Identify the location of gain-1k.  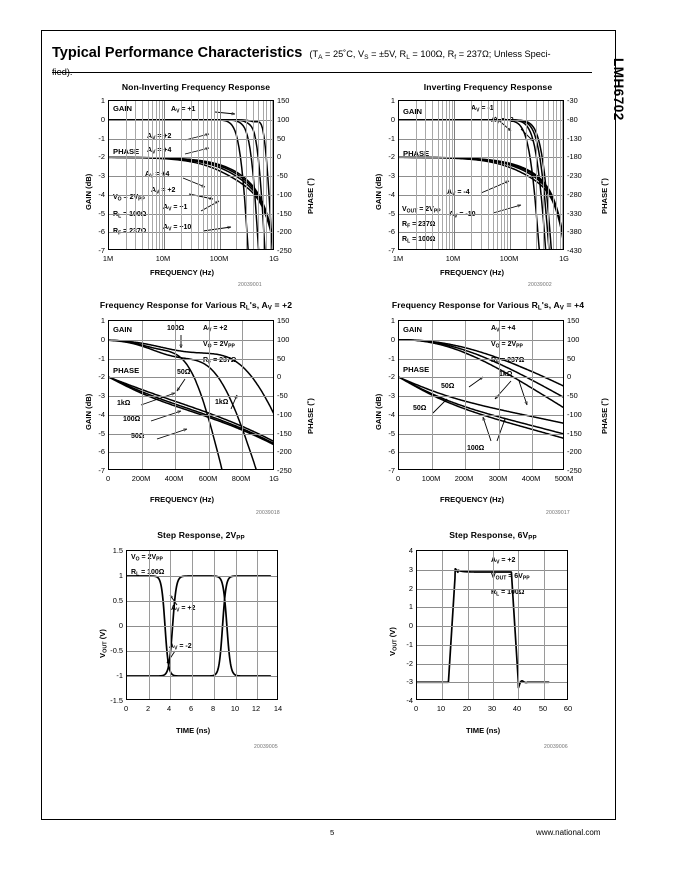
(191, 376).